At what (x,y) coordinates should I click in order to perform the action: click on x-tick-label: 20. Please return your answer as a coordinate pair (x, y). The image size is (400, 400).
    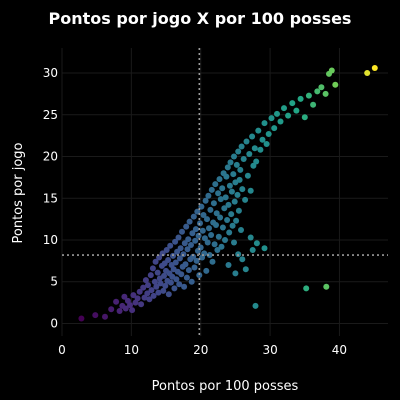
    Looking at the image, I should click on (200, 350).